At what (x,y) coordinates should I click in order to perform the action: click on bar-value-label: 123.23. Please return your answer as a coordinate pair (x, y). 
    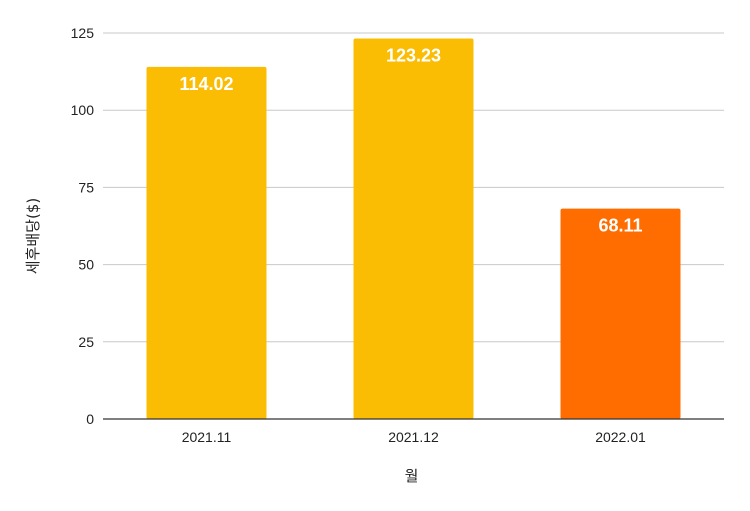
    Looking at the image, I should click on (413, 55).